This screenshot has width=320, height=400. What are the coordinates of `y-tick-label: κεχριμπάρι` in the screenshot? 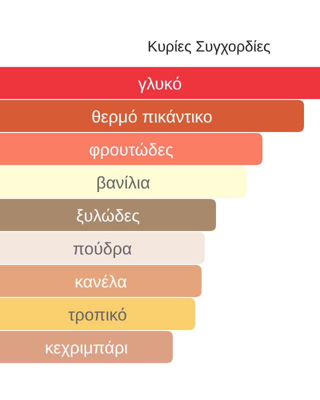 It's located at (86, 348).